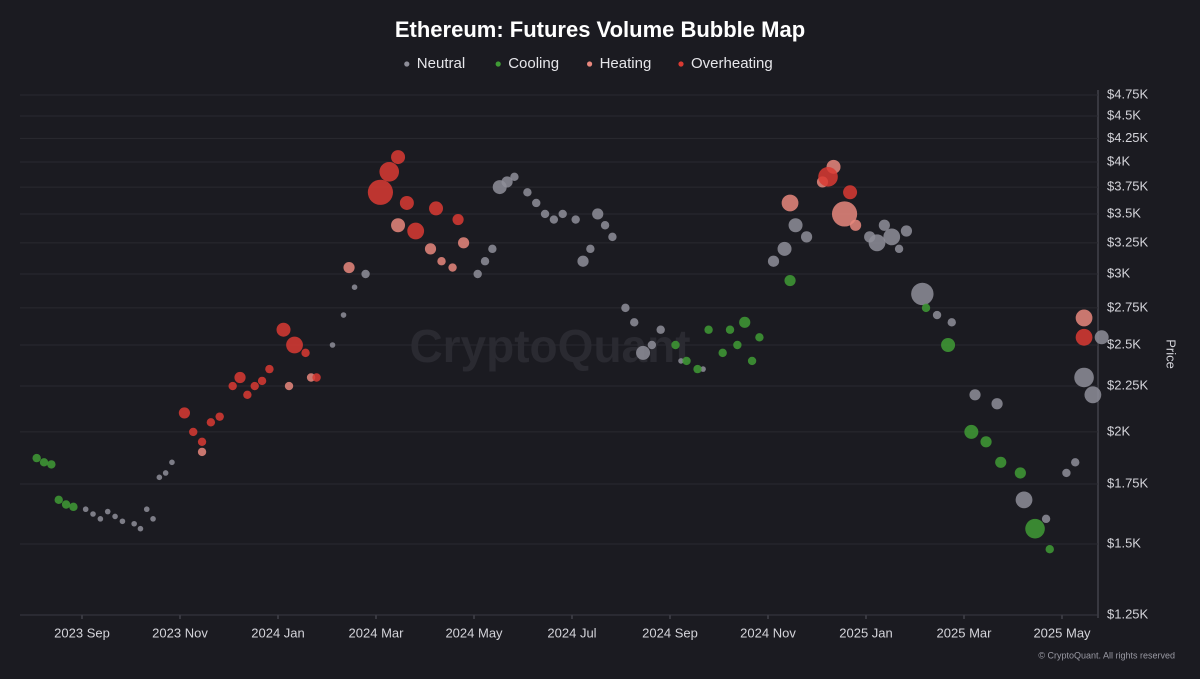  I want to click on x-tick-label: 2025 May, so click(1062, 632).